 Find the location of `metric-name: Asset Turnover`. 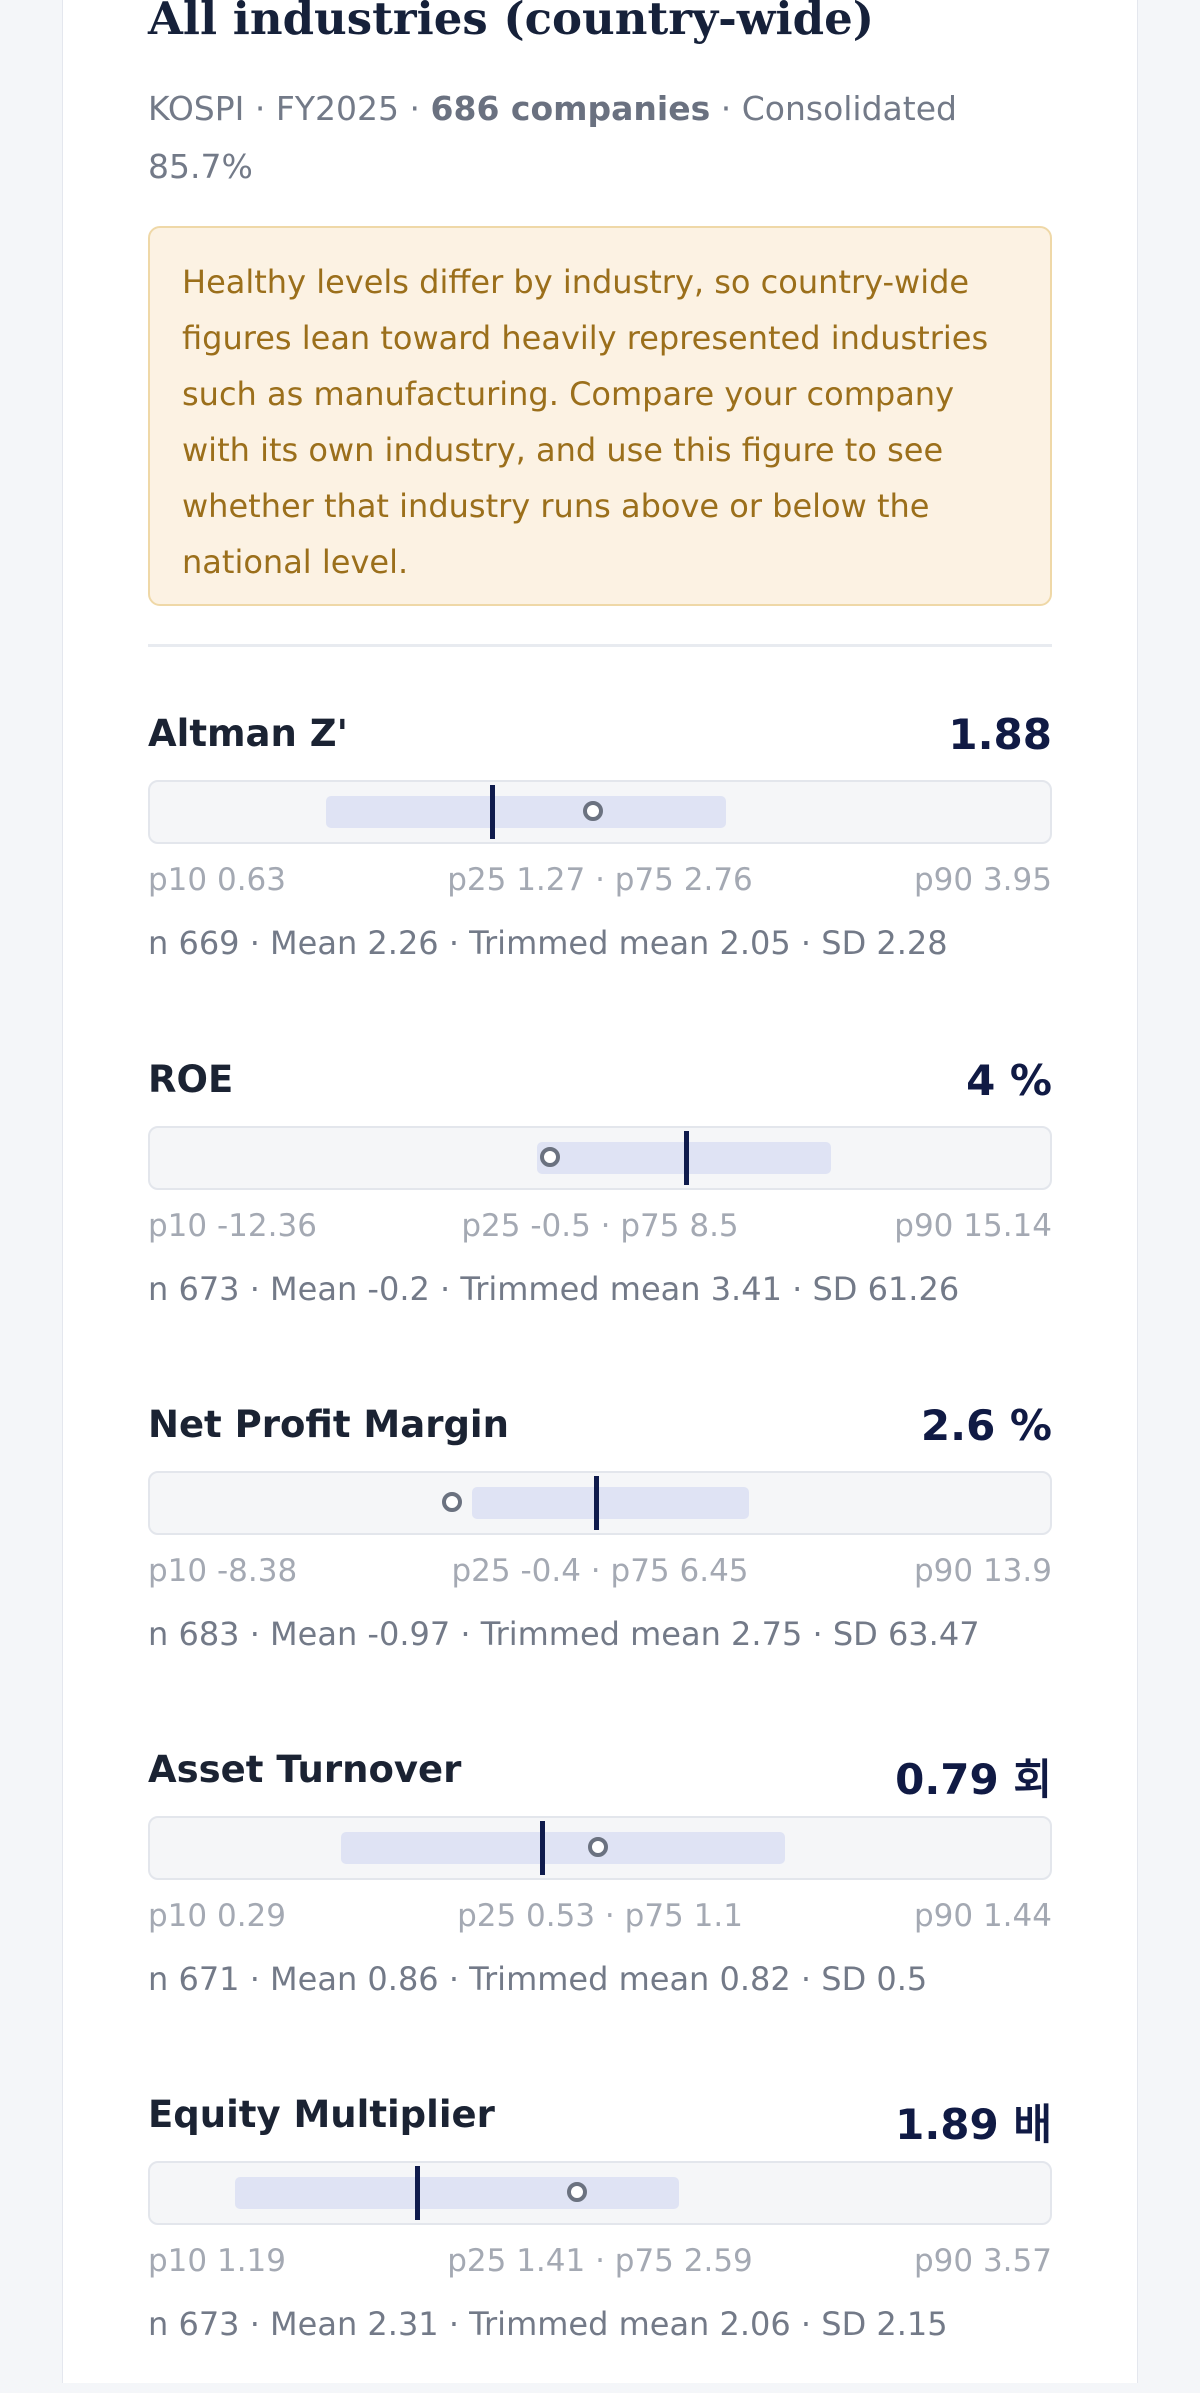

metric-name: Asset Turnover is located at coordinates (305, 1769).